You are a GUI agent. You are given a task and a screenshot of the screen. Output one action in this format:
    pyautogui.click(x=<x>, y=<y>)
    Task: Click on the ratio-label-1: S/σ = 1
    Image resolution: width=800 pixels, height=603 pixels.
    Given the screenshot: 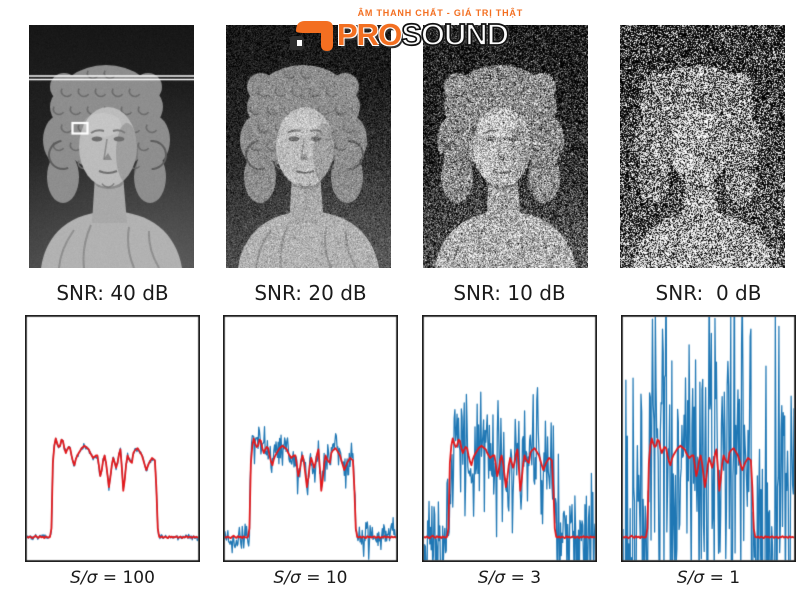 What is the action you would take?
    pyautogui.click(x=708, y=578)
    